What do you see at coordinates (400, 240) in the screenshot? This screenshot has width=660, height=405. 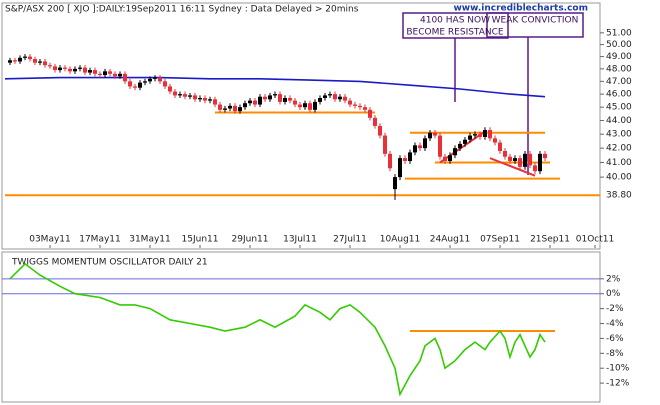 I see `x-tick-label: 10Aug11` at bounding box center [400, 240].